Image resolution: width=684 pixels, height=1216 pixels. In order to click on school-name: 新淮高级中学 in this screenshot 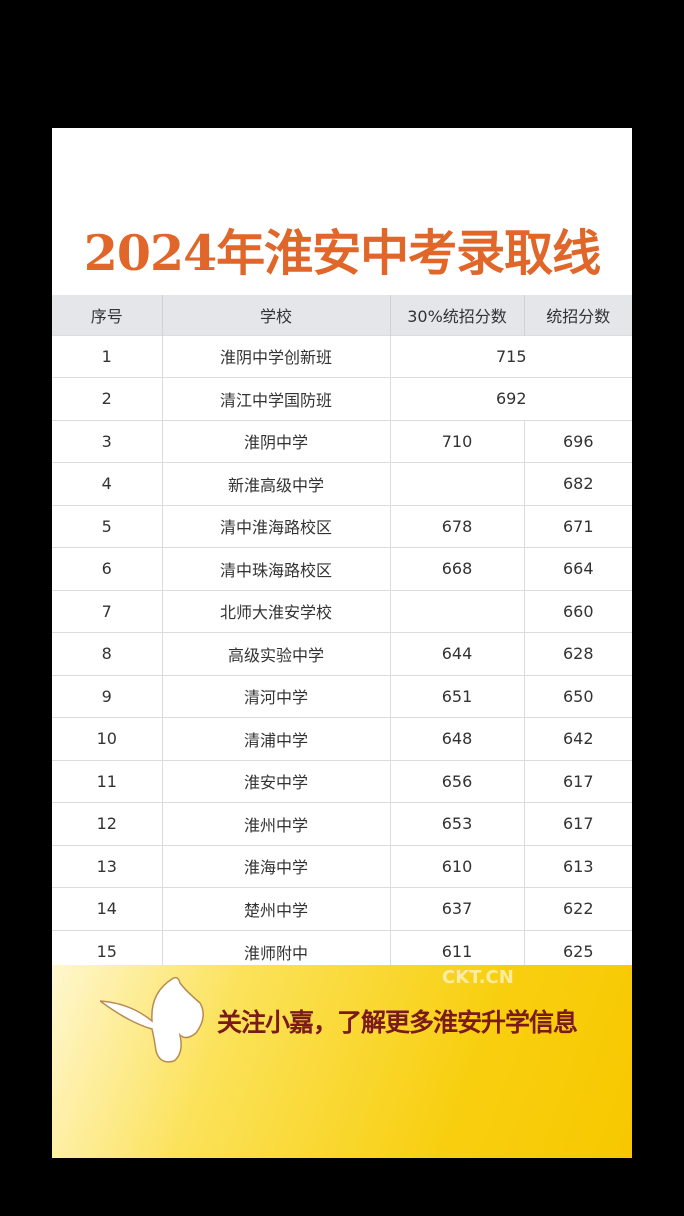, I will do `click(276, 483)`.